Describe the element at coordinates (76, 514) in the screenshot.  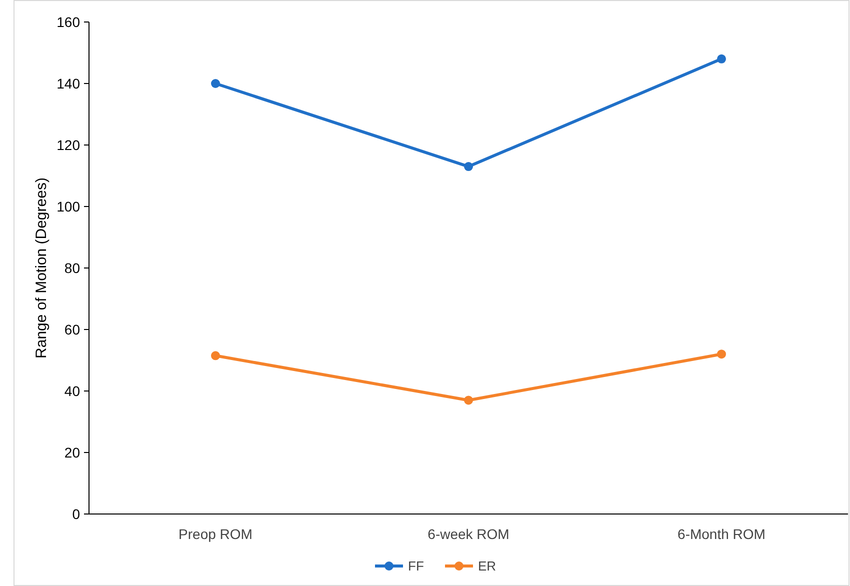
I see `y-tick-label: 0` at that location.